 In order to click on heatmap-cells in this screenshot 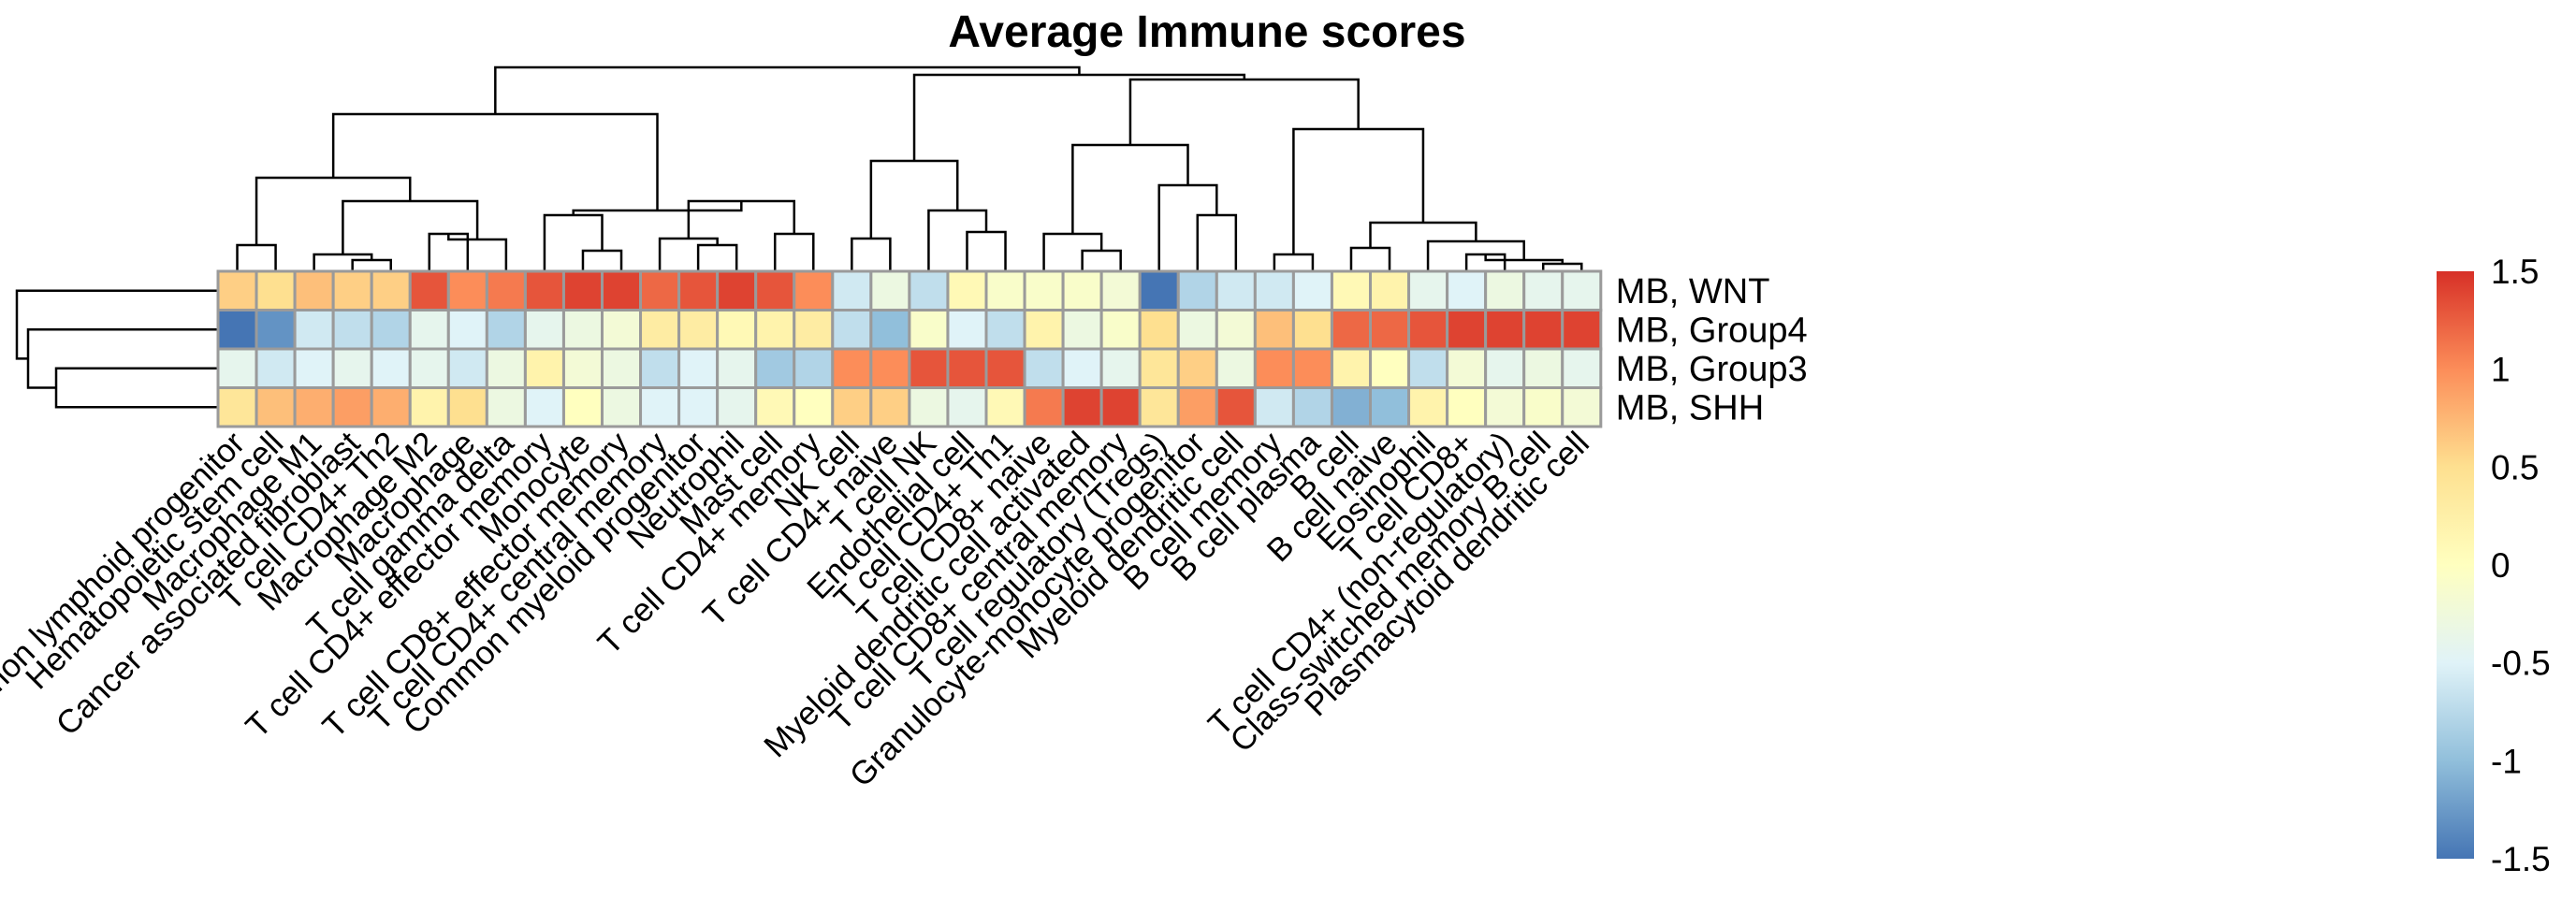, I will do `click(909, 349)`.